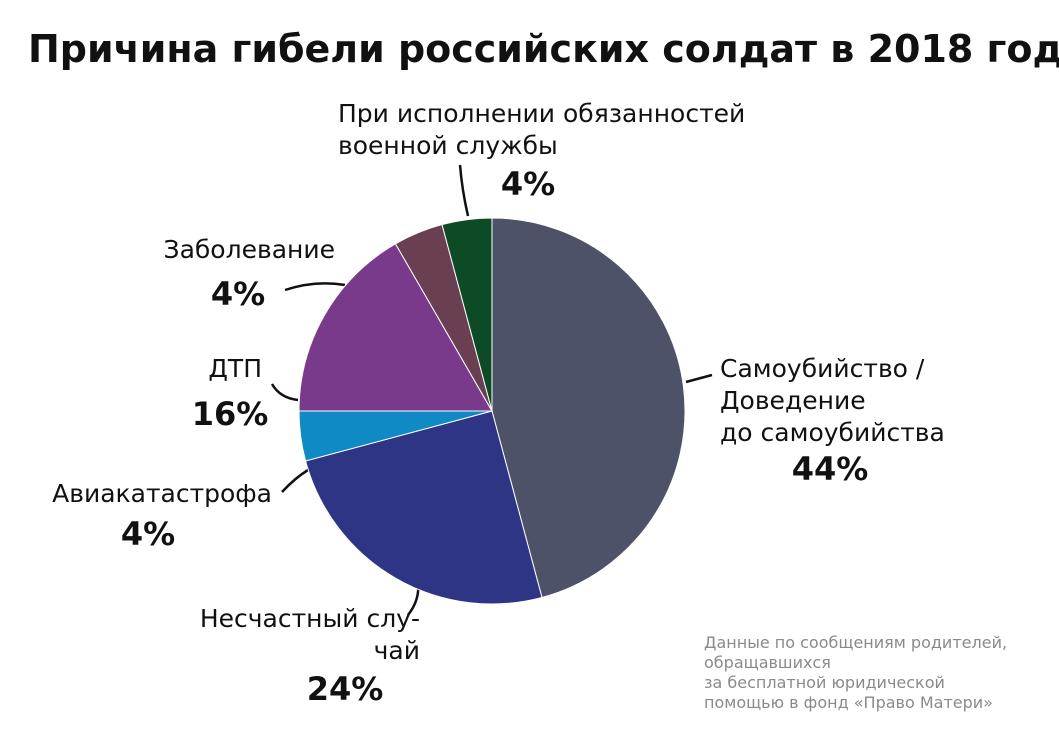  What do you see at coordinates (448, 145) in the screenshot?
I see `slice-label: военной службы` at bounding box center [448, 145].